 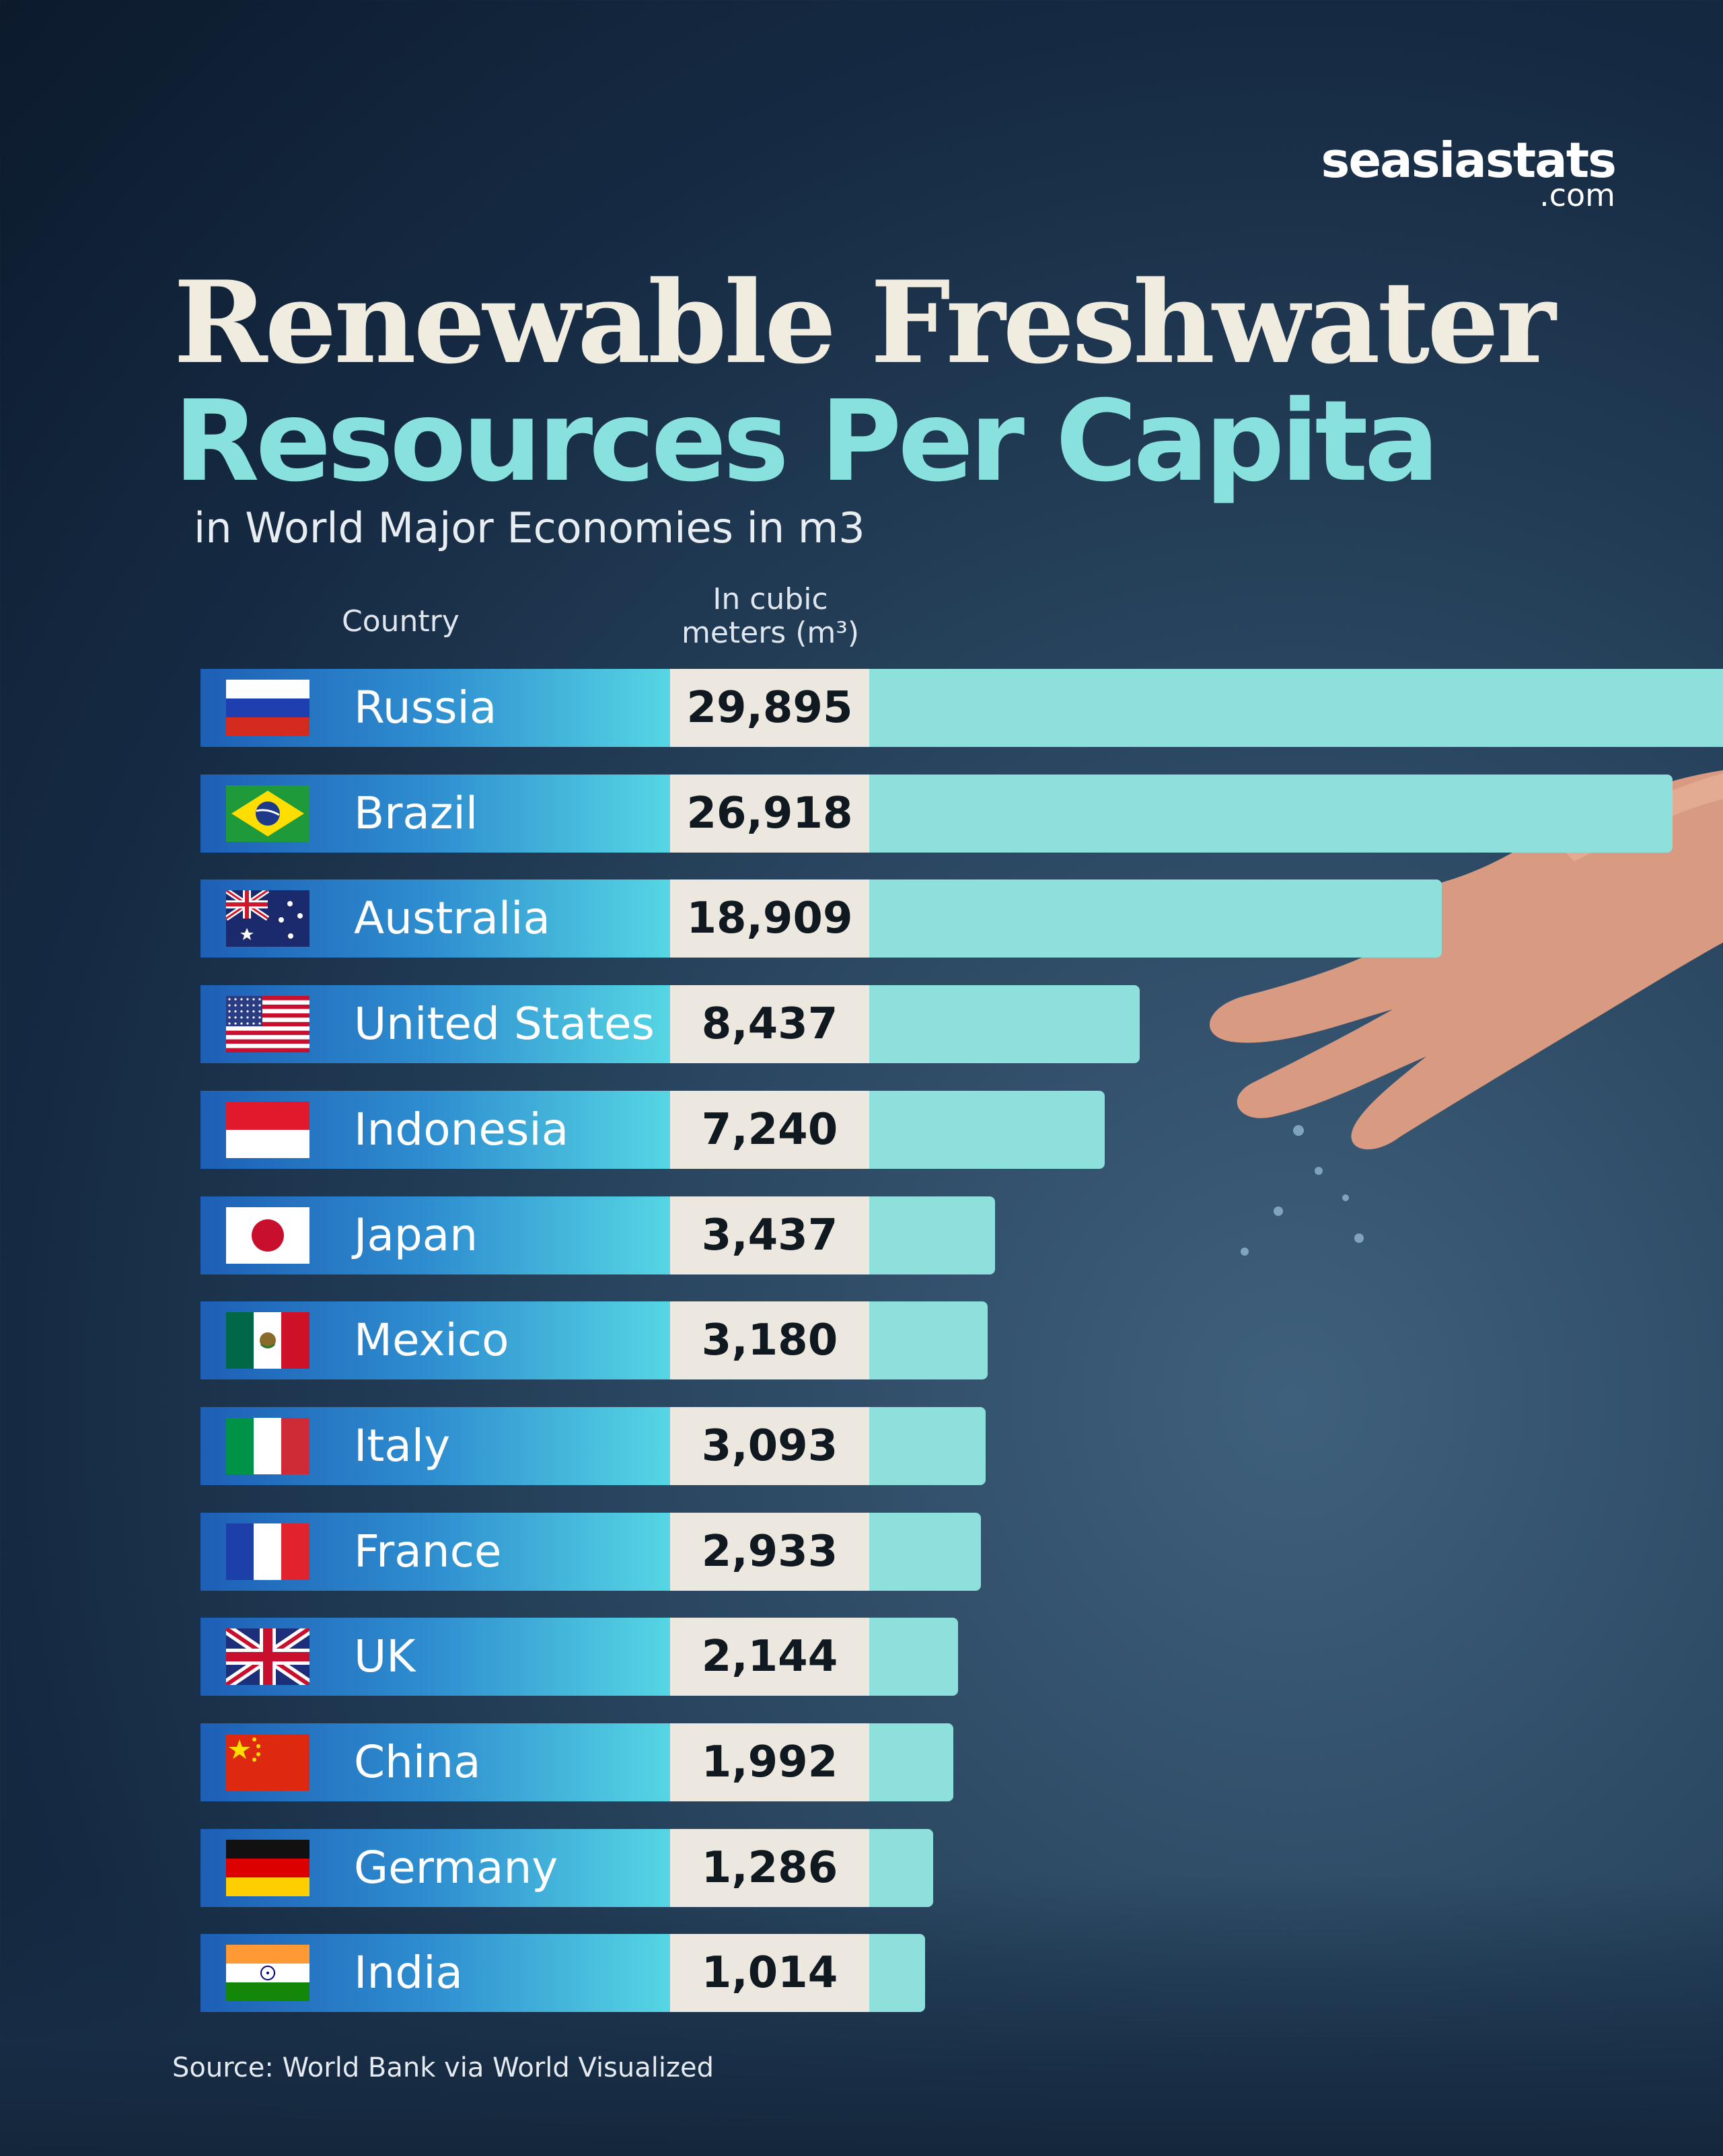 What do you see at coordinates (267, 1762) in the screenshot?
I see `china-flag-icon` at bounding box center [267, 1762].